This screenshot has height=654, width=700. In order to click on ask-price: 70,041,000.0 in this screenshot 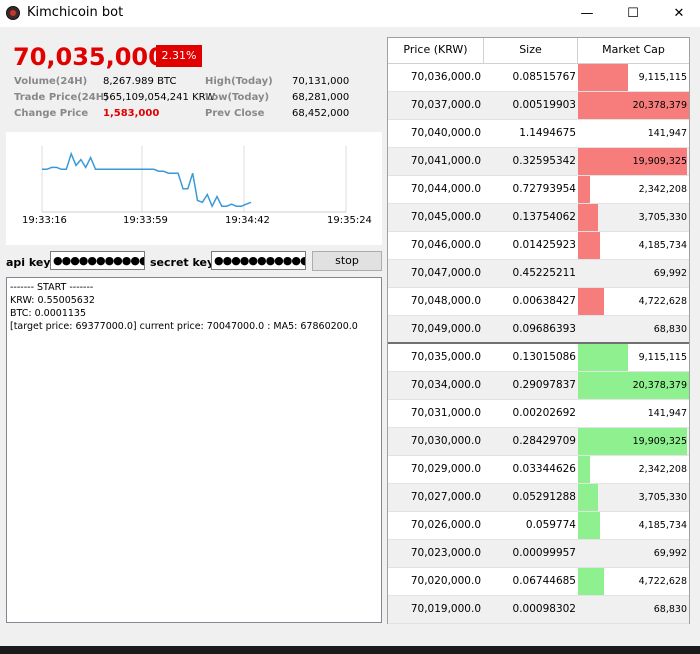, I will do `click(445, 161)`.